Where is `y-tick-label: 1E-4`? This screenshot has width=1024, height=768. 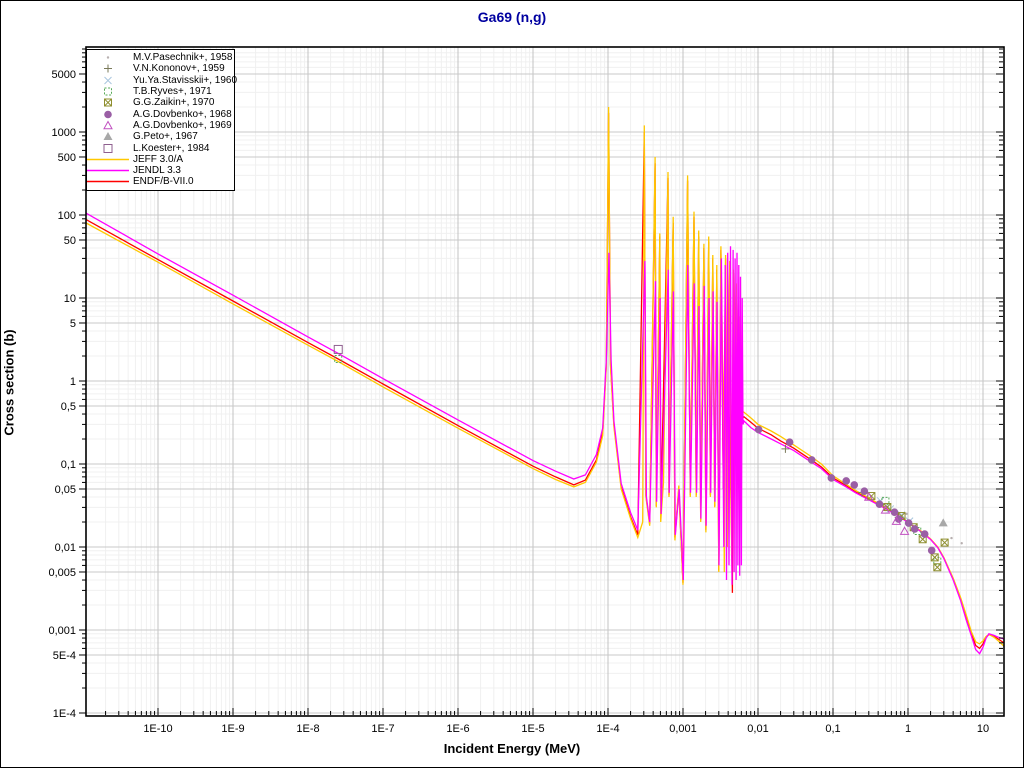 y-tick-label: 1E-4 is located at coordinates (64, 714).